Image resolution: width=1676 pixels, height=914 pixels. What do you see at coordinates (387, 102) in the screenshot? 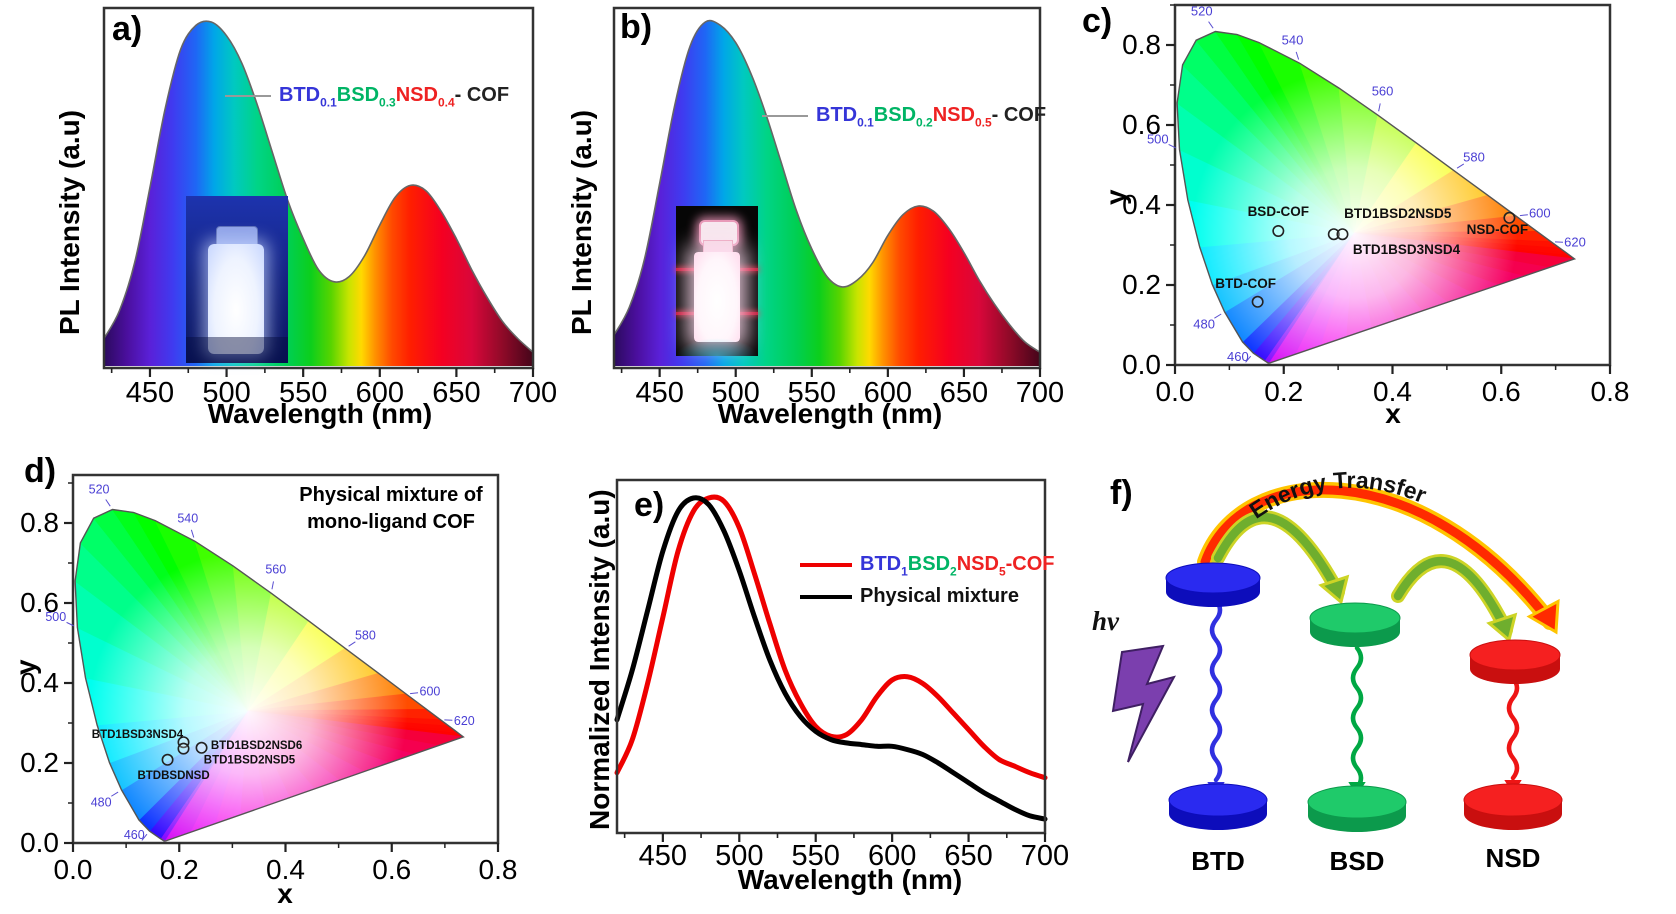
I see `legend-text-part: 0.3` at bounding box center [387, 102].